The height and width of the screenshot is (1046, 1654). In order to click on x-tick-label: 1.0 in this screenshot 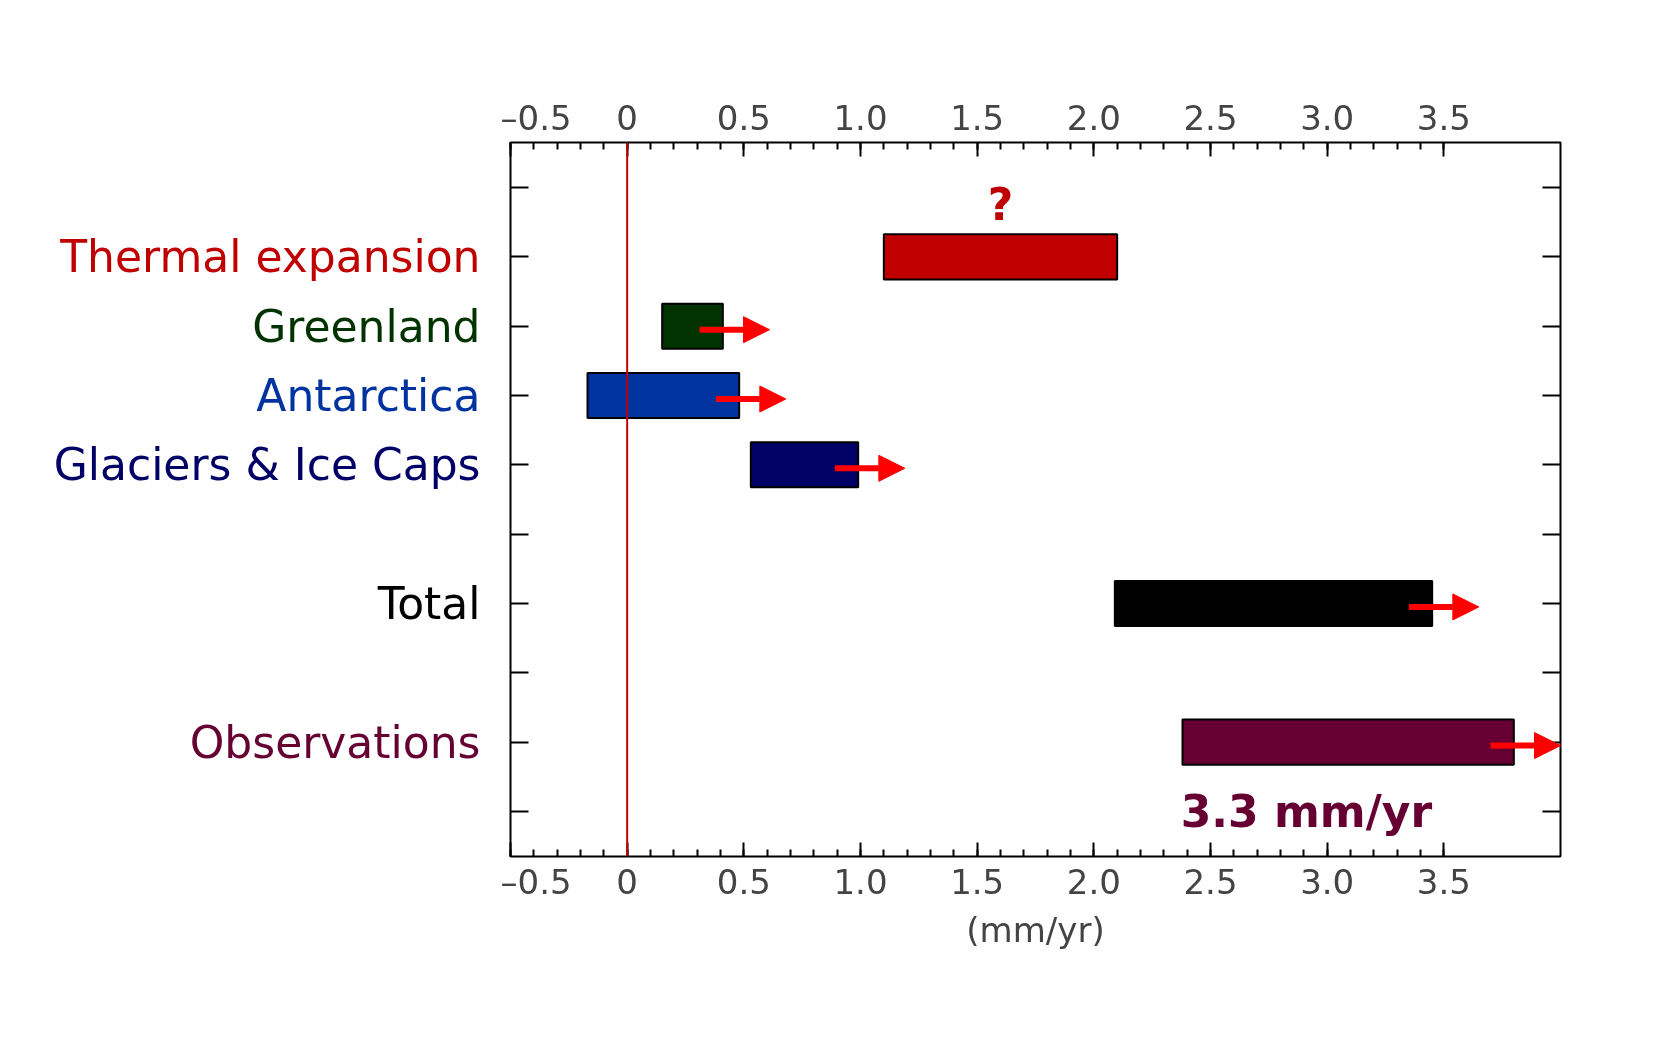, I will do `click(860, 117)`.